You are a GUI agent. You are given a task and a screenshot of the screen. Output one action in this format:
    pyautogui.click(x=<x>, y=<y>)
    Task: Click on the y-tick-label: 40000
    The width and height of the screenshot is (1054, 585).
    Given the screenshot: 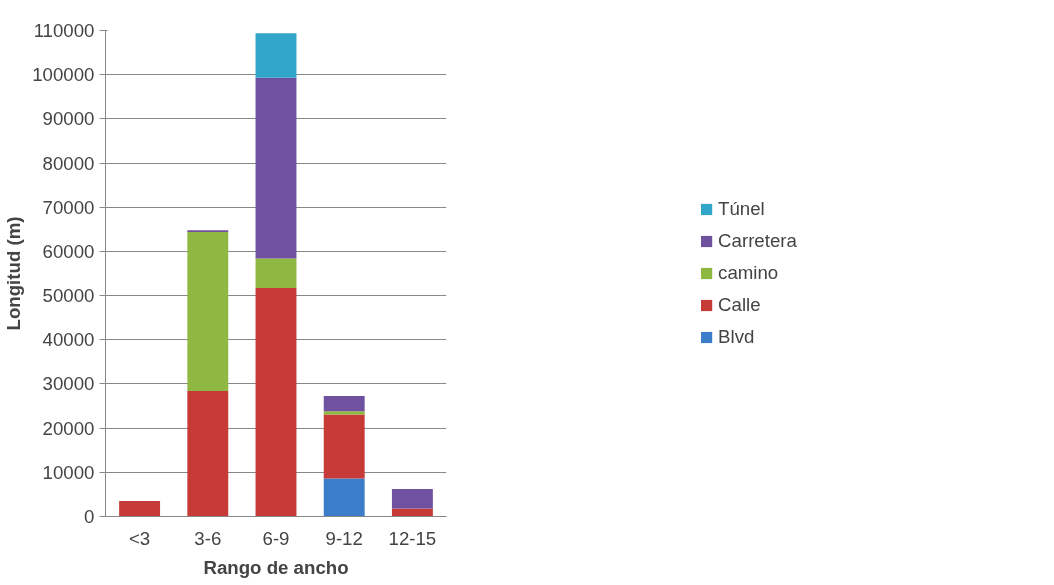 What is the action you would take?
    pyautogui.click(x=68, y=340)
    